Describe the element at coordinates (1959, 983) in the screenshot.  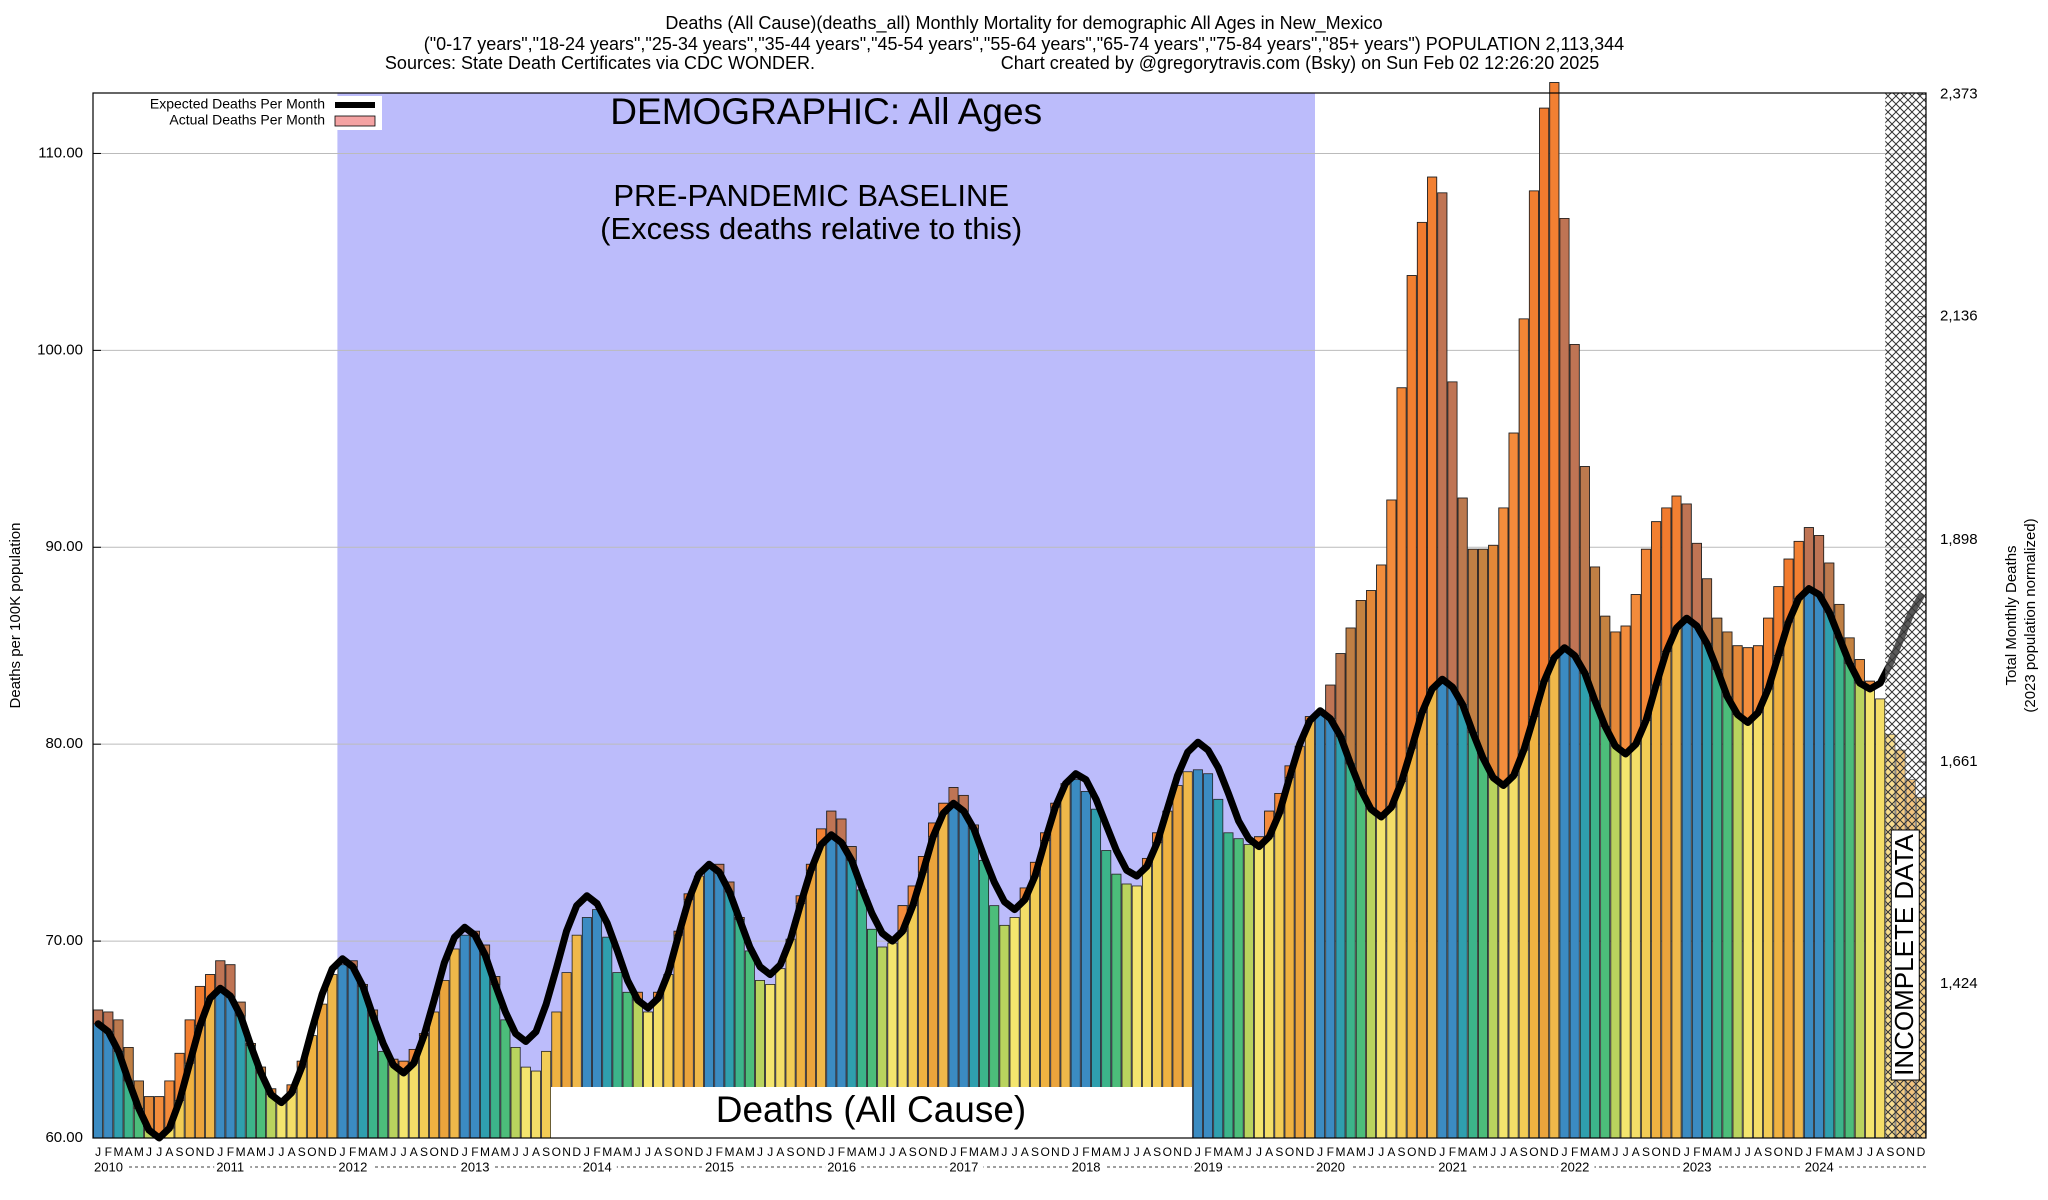
I see `y2-tick-label: 1,424` at that location.